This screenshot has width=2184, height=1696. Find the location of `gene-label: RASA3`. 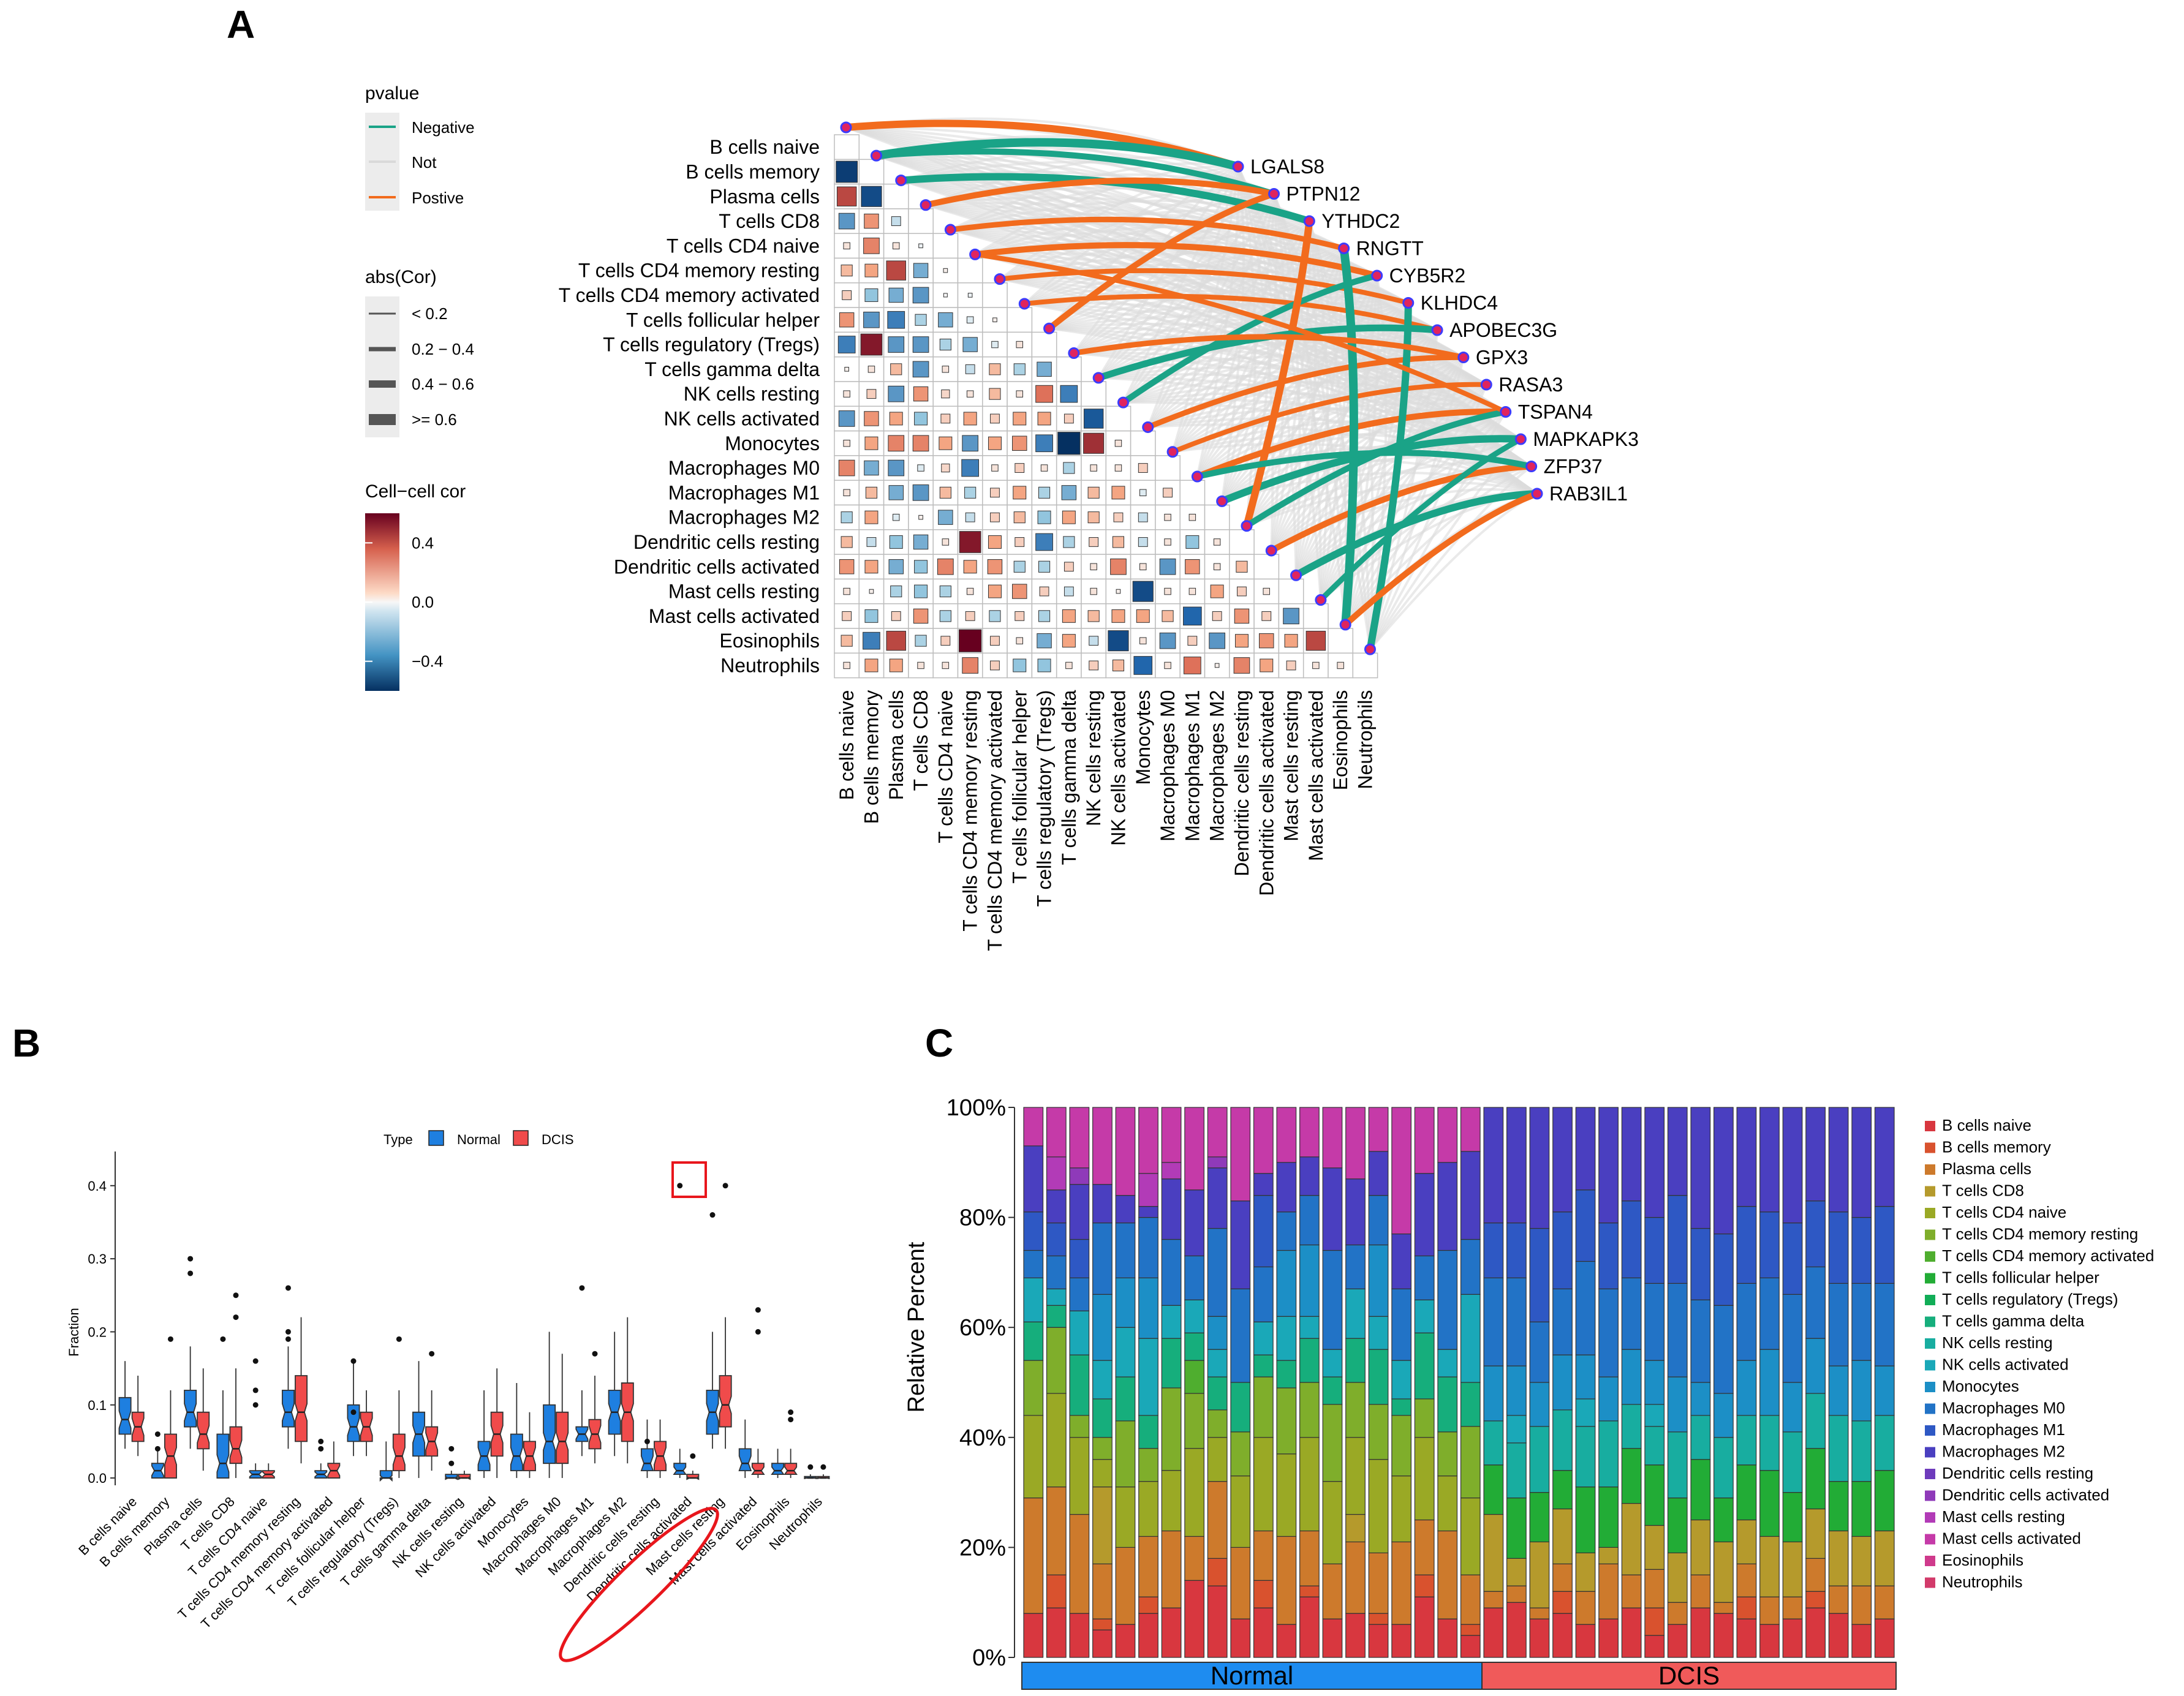

gene-label: RASA3 is located at coordinates (1530, 385).